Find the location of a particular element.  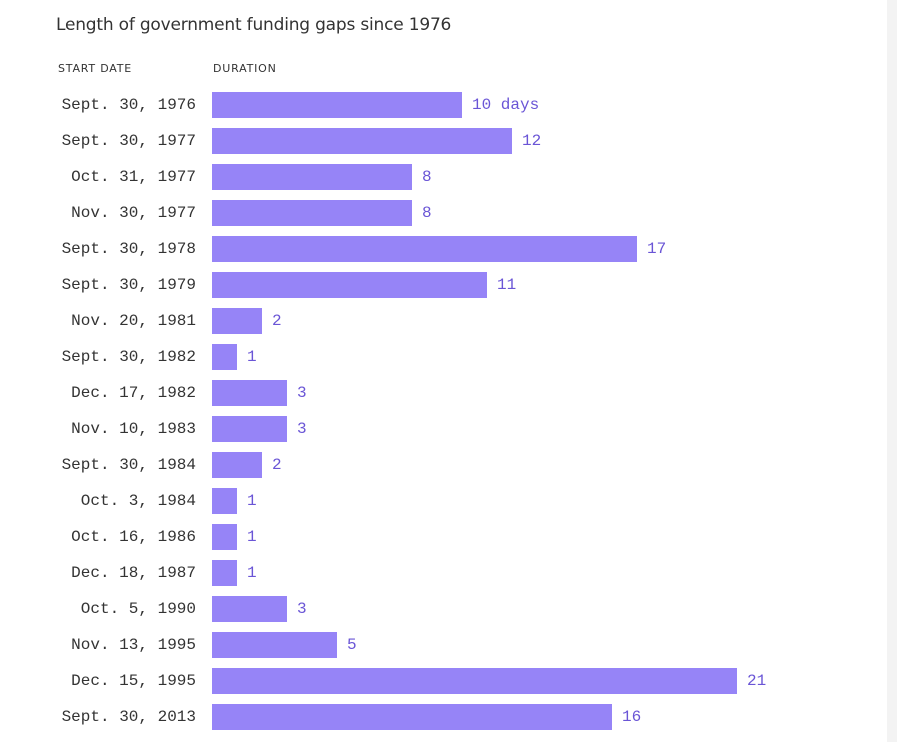

date-label: Sept. 30, 1977 is located at coordinates (129, 141).